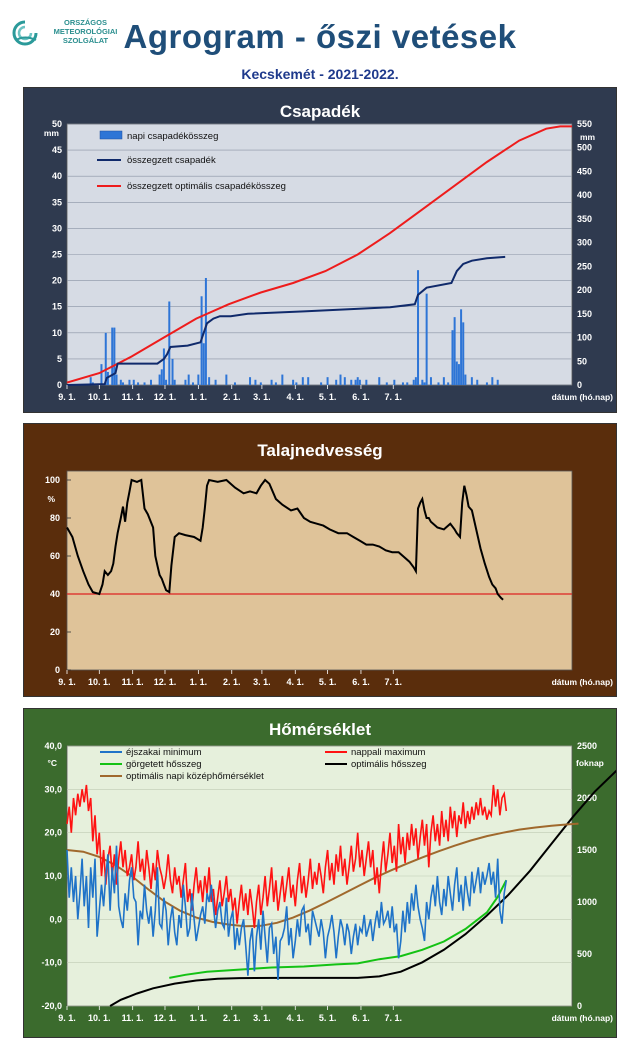 The height and width of the screenshot is (1057, 640). Describe the element at coordinates (57, 228) in the screenshot. I see `y-tick-label-left: 30` at that location.